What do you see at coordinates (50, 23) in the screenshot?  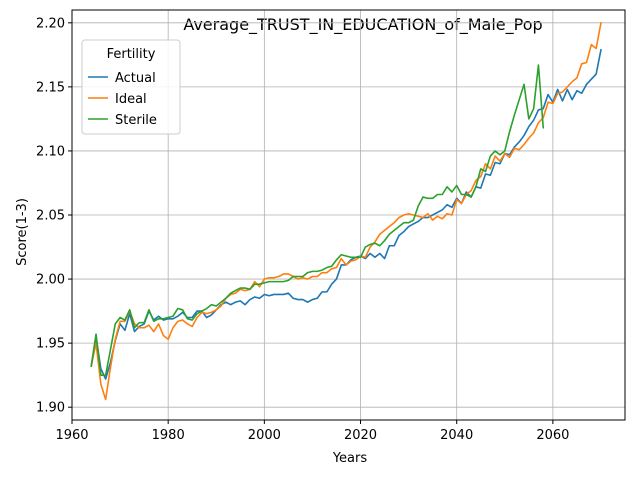 I see `y-tick-label: 2.20` at bounding box center [50, 23].